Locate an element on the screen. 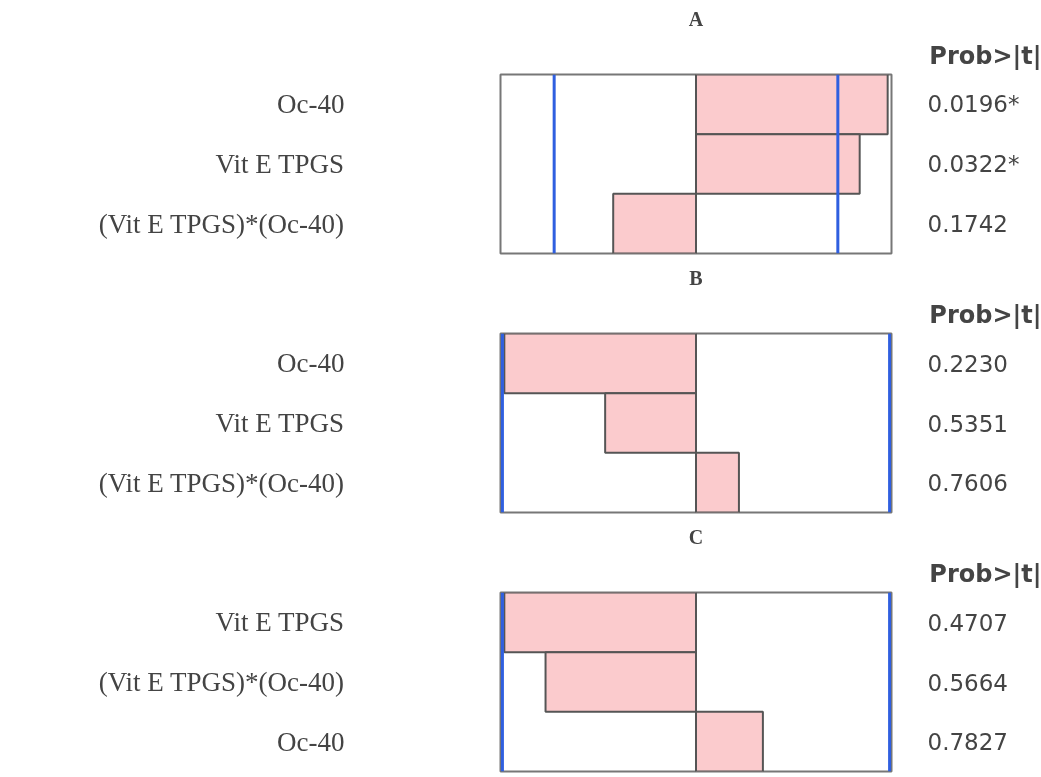  text: 0.4707 is located at coordinates (967, 622).